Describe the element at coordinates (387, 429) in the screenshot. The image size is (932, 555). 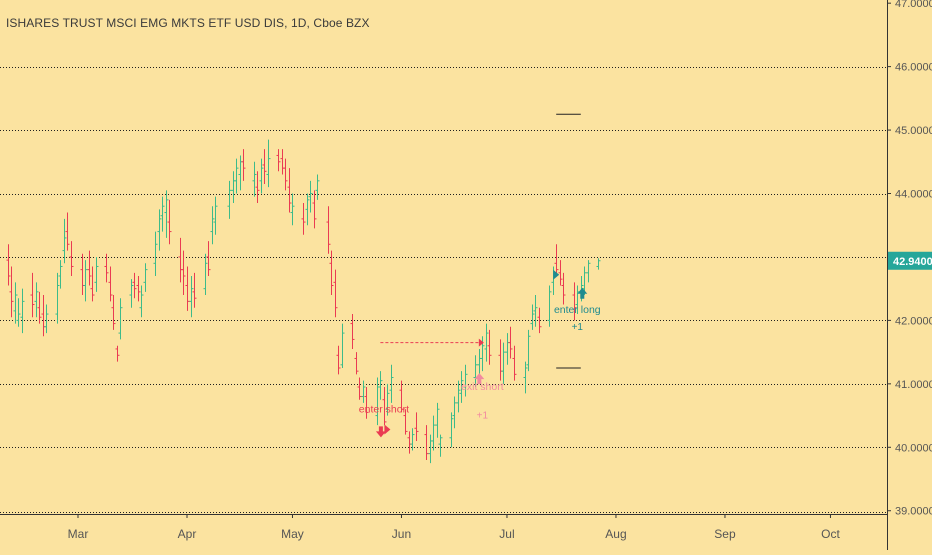
I see `entry-marker-icon` at that location.